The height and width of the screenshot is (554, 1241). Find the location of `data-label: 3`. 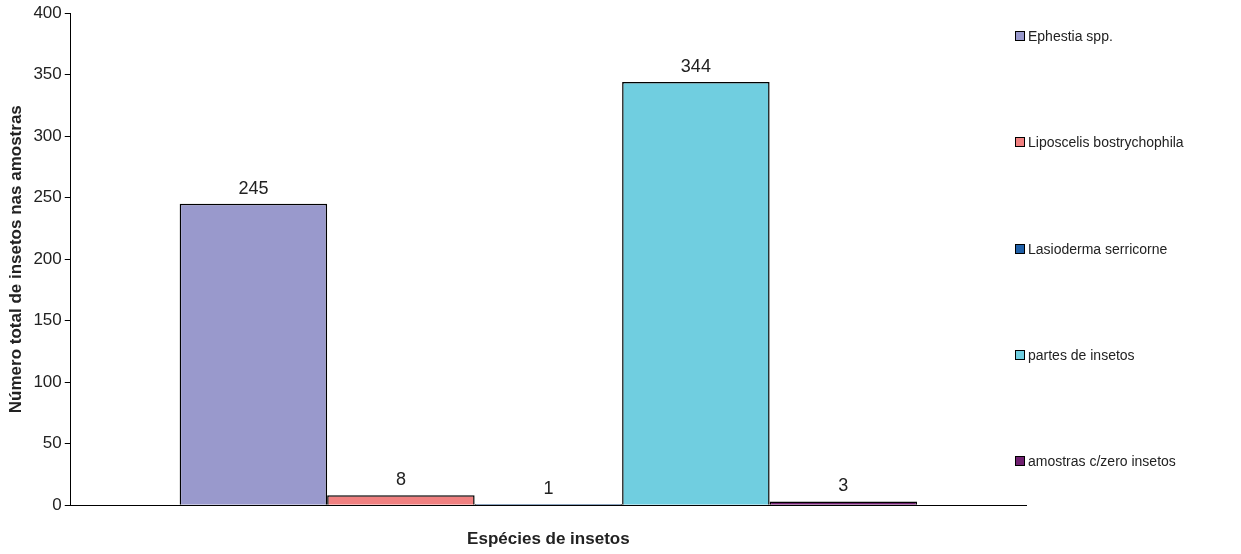

data-label: 3 is located at coordinates (843, 485).